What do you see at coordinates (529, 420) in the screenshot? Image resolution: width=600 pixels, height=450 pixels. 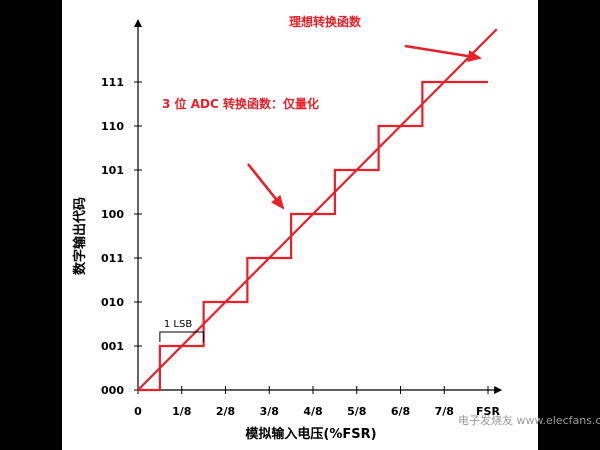 I see `watermark-text: 电子发烧友 www.elecfans.com` at bounding box center [529, 420].